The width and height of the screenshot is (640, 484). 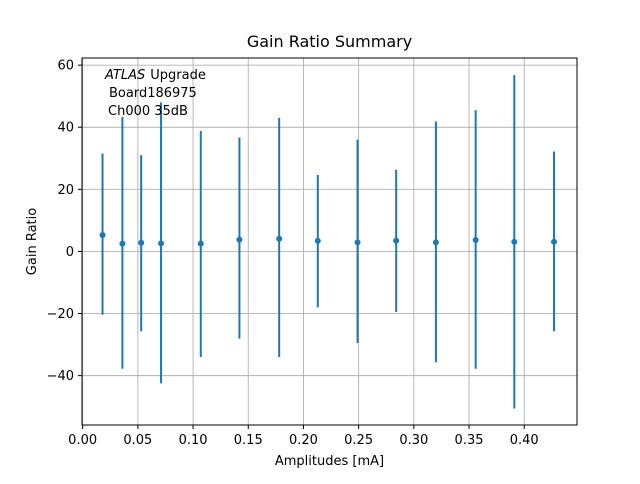 What do you see at coordinates (32, 241) in the screenshot?
I see `y-axis-label: Gain Ratio` at bounding box center [32, 241].